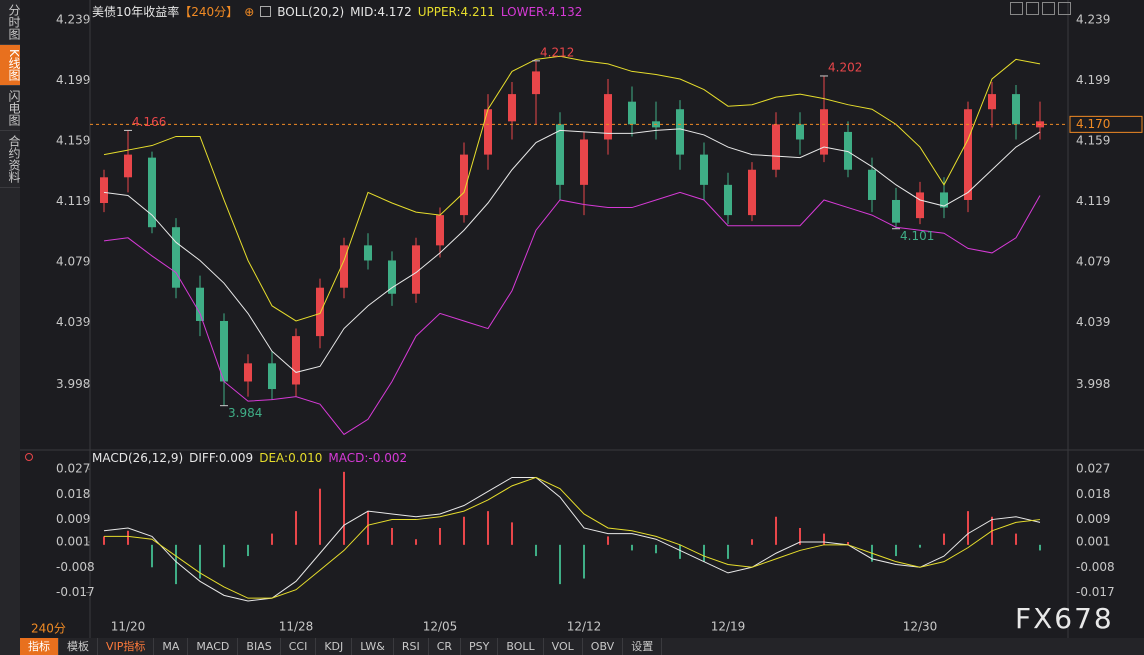 The height and width of the screenshot is (655, 1144). Describe the element at coordinates (126, 646) in the screenshot. I see `toolbar-item: VIP指标` at that location.